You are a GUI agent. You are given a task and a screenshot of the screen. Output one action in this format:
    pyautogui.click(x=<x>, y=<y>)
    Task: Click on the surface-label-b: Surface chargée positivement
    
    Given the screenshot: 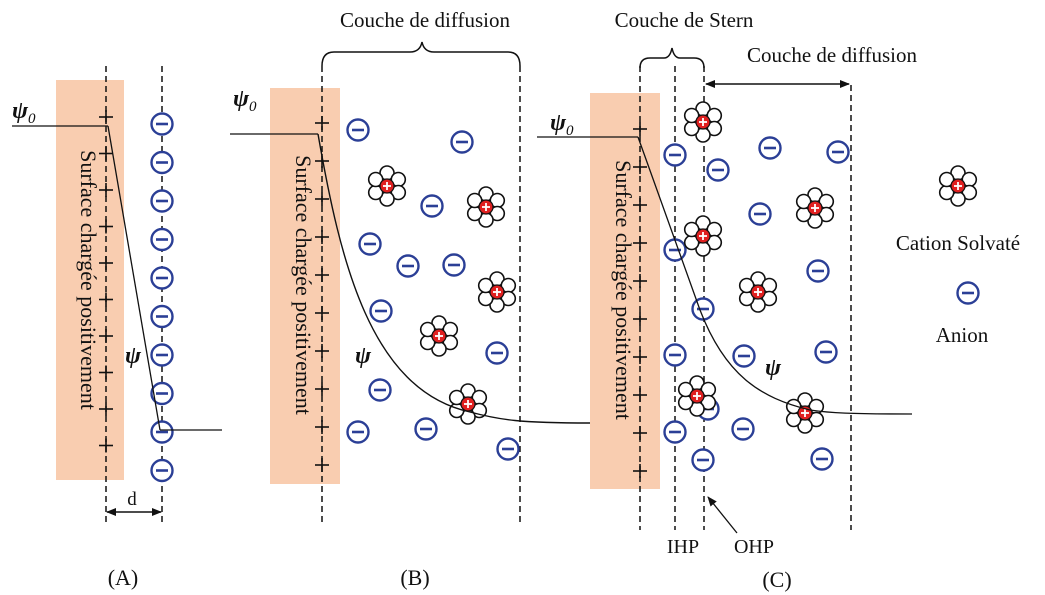 What is the action you would take?
    pyautogui.click(x=303, y=285)
    